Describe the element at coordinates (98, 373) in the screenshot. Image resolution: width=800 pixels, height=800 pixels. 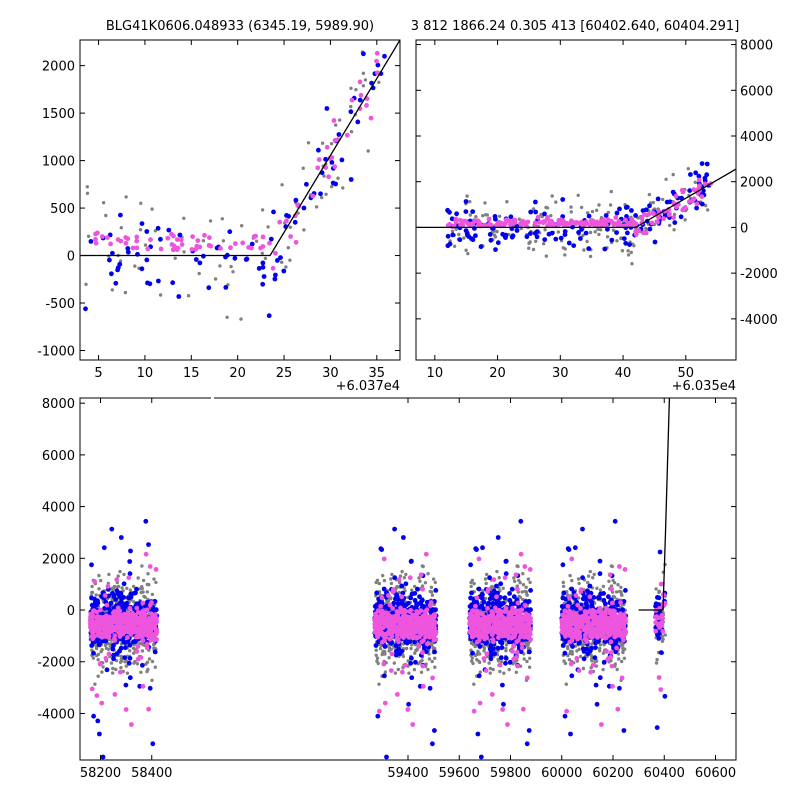
I see `x-tick-label: 5` at that location.